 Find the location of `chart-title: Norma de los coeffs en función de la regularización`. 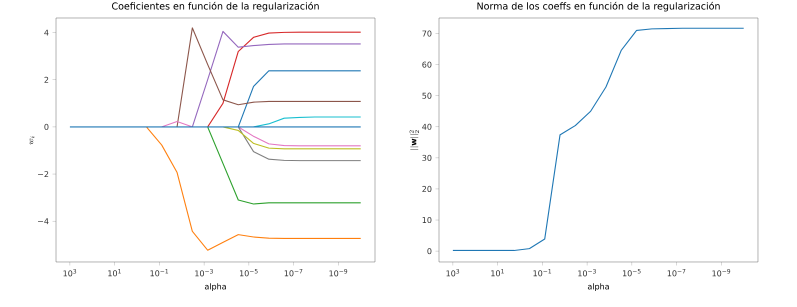

chart-title: Norma de los coeffs en función de la regularización is located at coordinates (598, 7).